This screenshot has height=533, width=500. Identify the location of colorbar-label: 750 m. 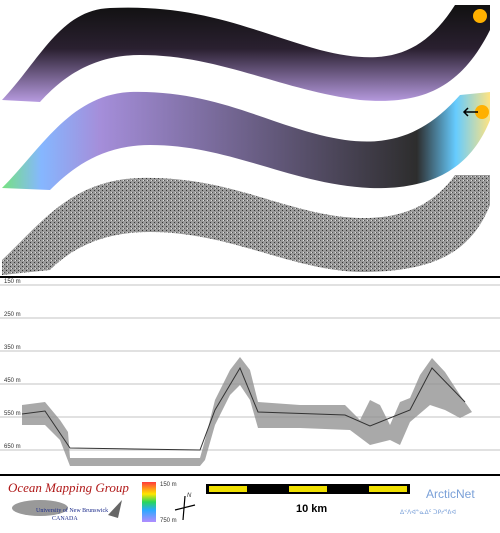
(168, 521).